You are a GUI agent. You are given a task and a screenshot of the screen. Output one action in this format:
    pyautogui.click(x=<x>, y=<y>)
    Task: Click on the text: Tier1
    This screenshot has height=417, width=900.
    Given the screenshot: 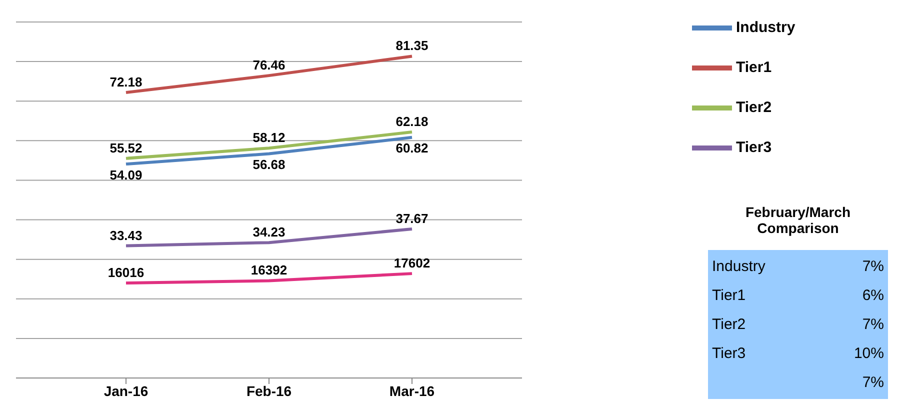 What is the action you would take?
    pyautogui.click(x=729, y=296)
    